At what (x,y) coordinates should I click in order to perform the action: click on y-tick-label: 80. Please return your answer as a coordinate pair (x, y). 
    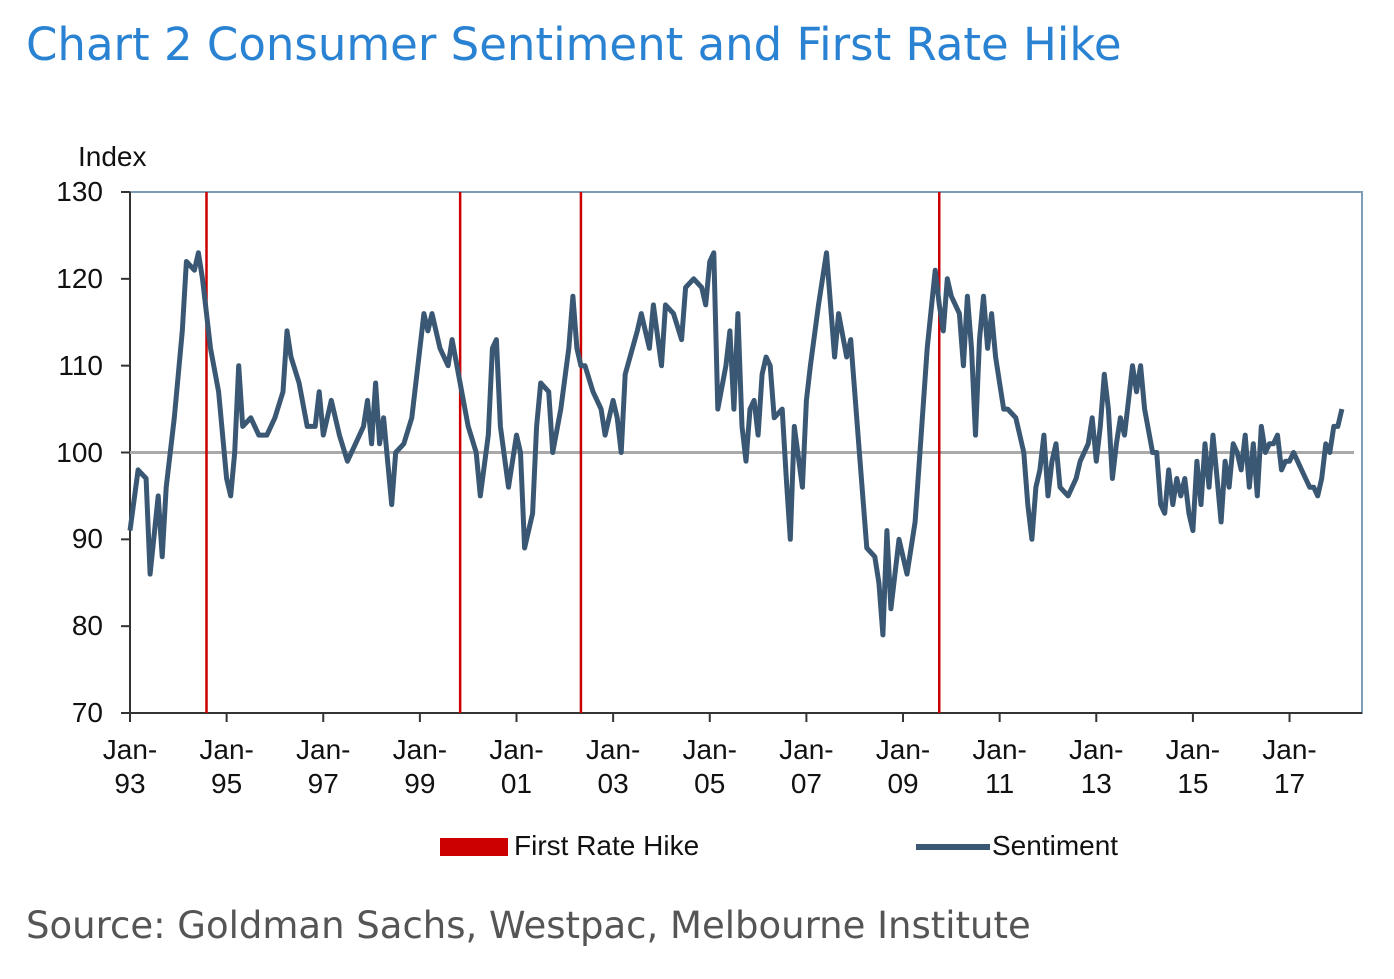
    Looking at the image, I should click on (87, 626).